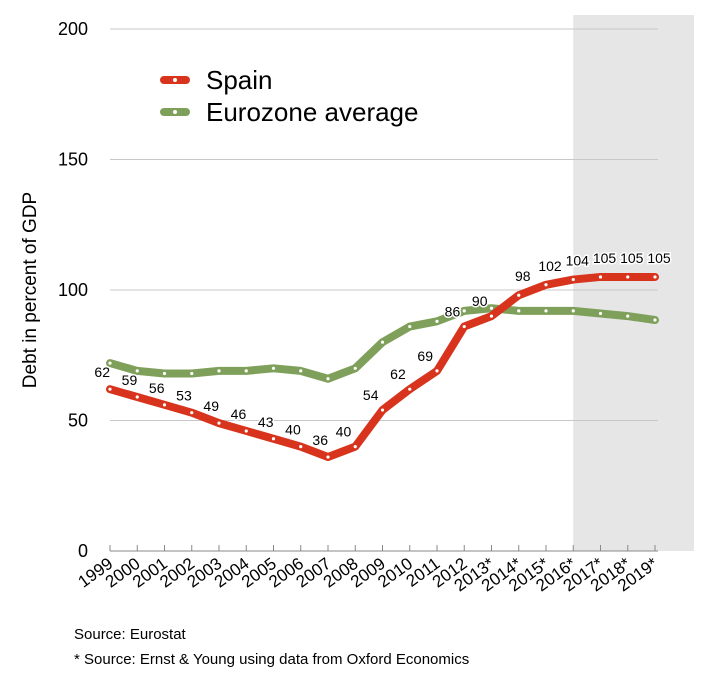 This screenshot has height=688, width=717. Describe the element at coordinates (78, 421) in the screenshot. I see `y-tick-label: 50` at that location.